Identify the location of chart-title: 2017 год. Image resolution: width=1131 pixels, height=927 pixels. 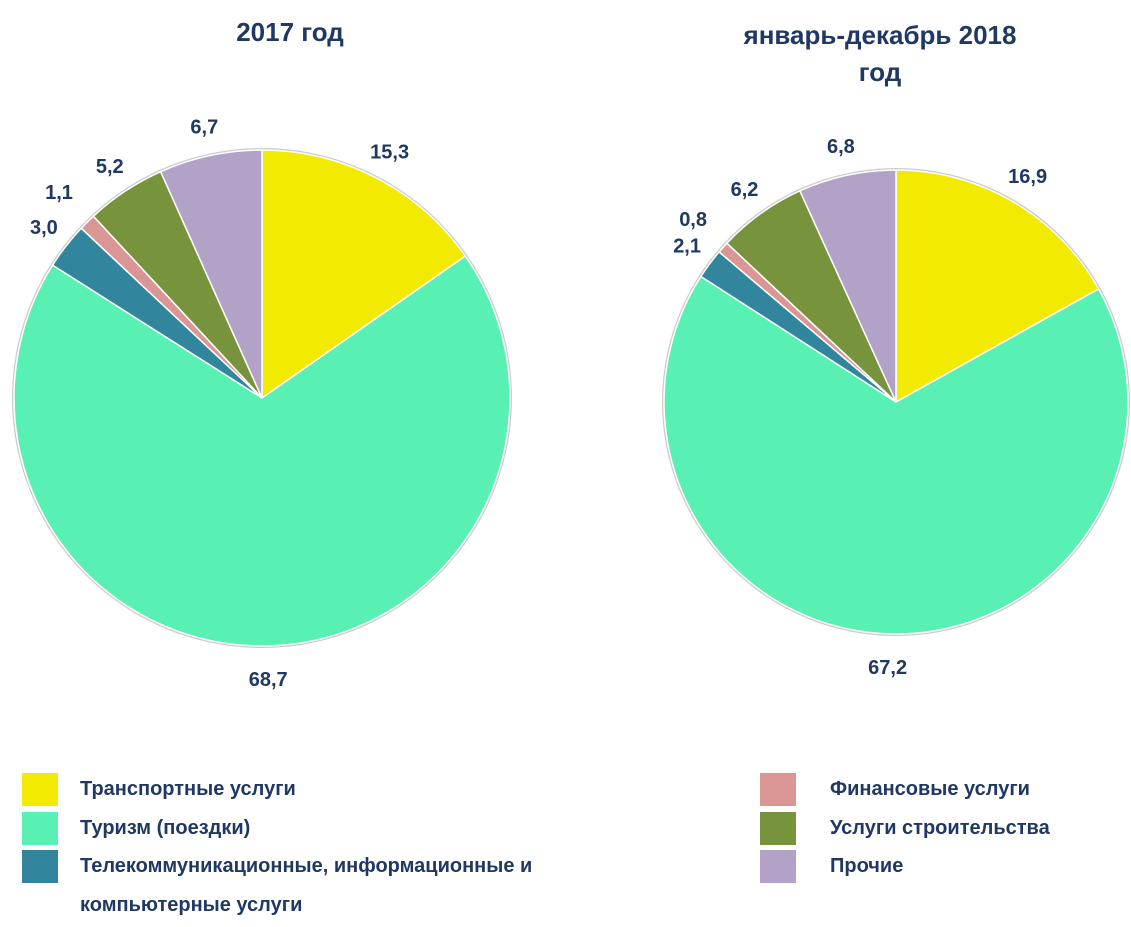
(290, 32).